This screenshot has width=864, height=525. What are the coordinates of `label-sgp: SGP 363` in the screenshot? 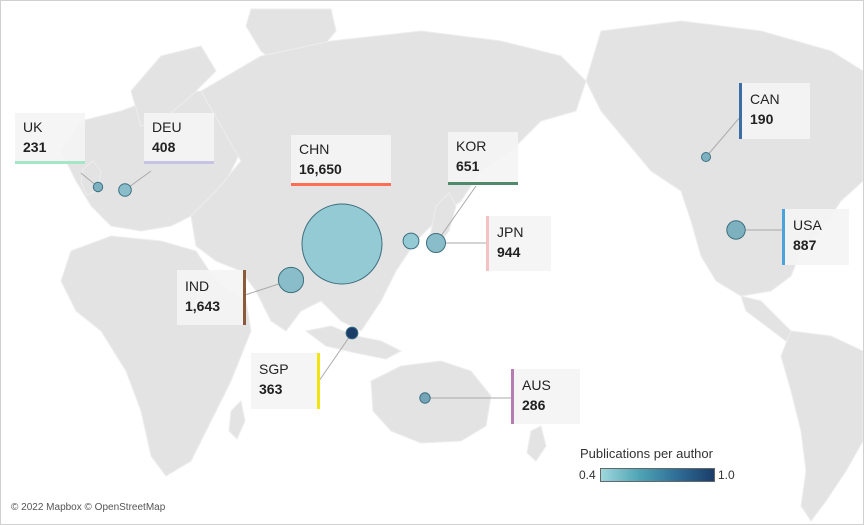 It's located at (284, 381).